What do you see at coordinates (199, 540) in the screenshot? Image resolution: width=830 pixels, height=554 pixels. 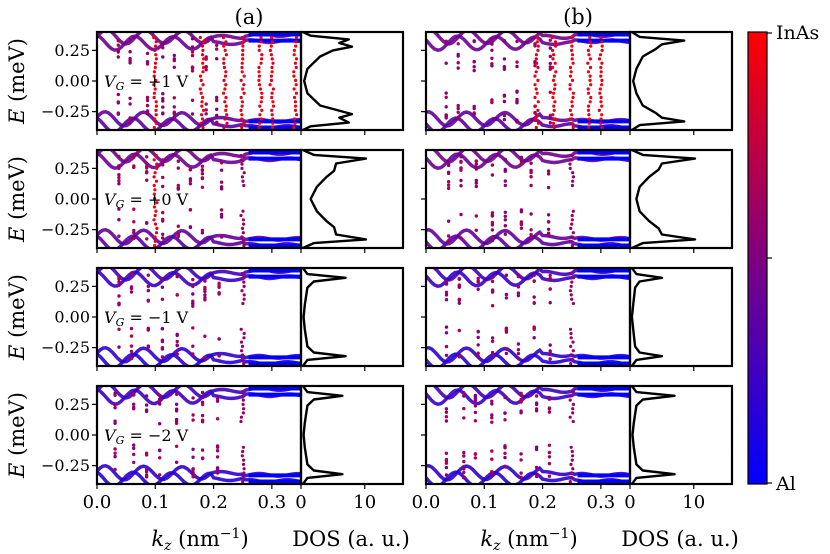 I see `bands-xlabel-a: kz (nm−1)` at bounding box center [199, 540].